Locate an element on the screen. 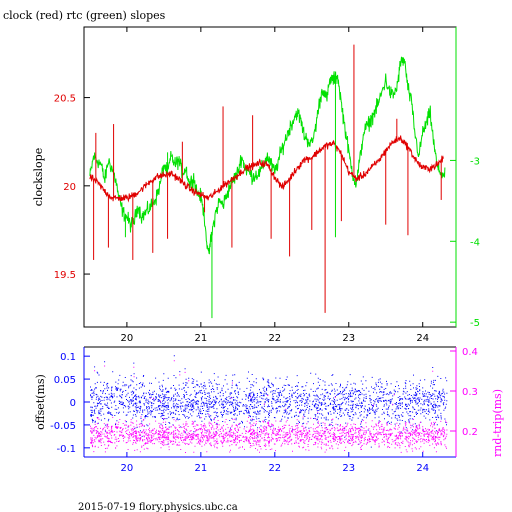 This screenshot has width=512, height=512. slopes-y-axis-label: clockslope is located at coordinates (38, 177).